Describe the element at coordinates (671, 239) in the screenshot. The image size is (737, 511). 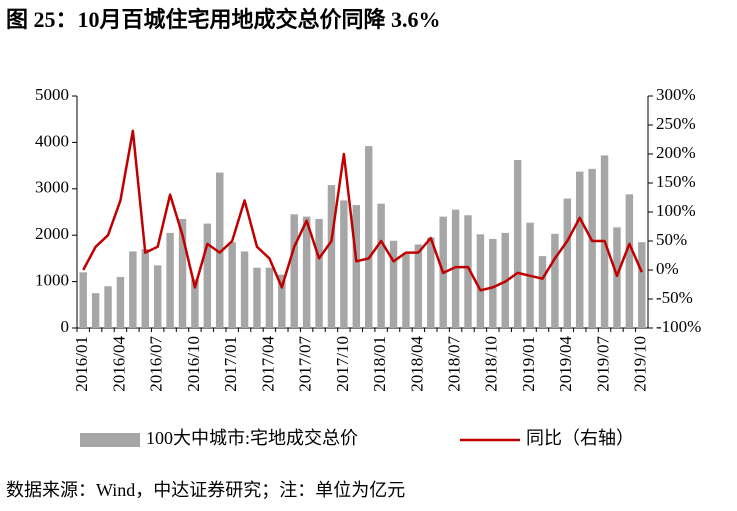
I see `y2-tick-label: 50%` at that location.